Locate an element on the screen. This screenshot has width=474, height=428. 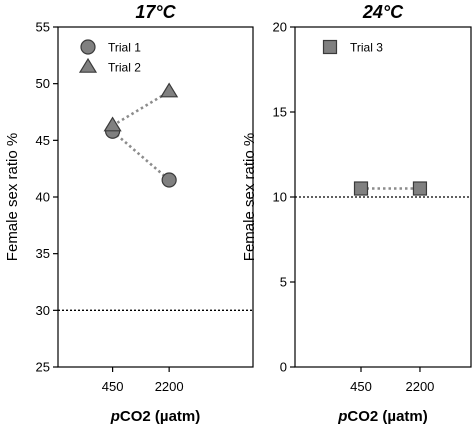
y-tick-label: 35 is located at coordinates (43, 253).